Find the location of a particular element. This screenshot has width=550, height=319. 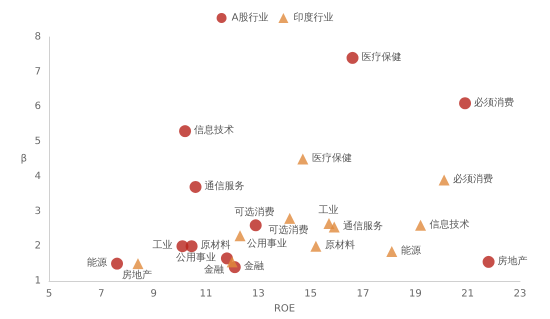

x-tick-label: 11 is located at coordinates (206, 294).